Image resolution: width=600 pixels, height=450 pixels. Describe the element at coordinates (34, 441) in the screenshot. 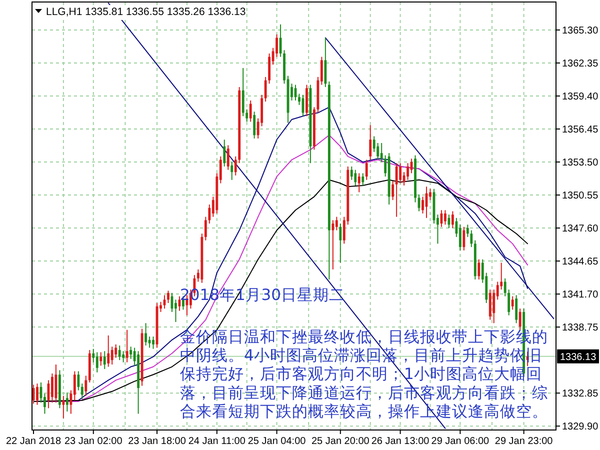

I see `x-tick-label: 22 Jan 2018` at that location.